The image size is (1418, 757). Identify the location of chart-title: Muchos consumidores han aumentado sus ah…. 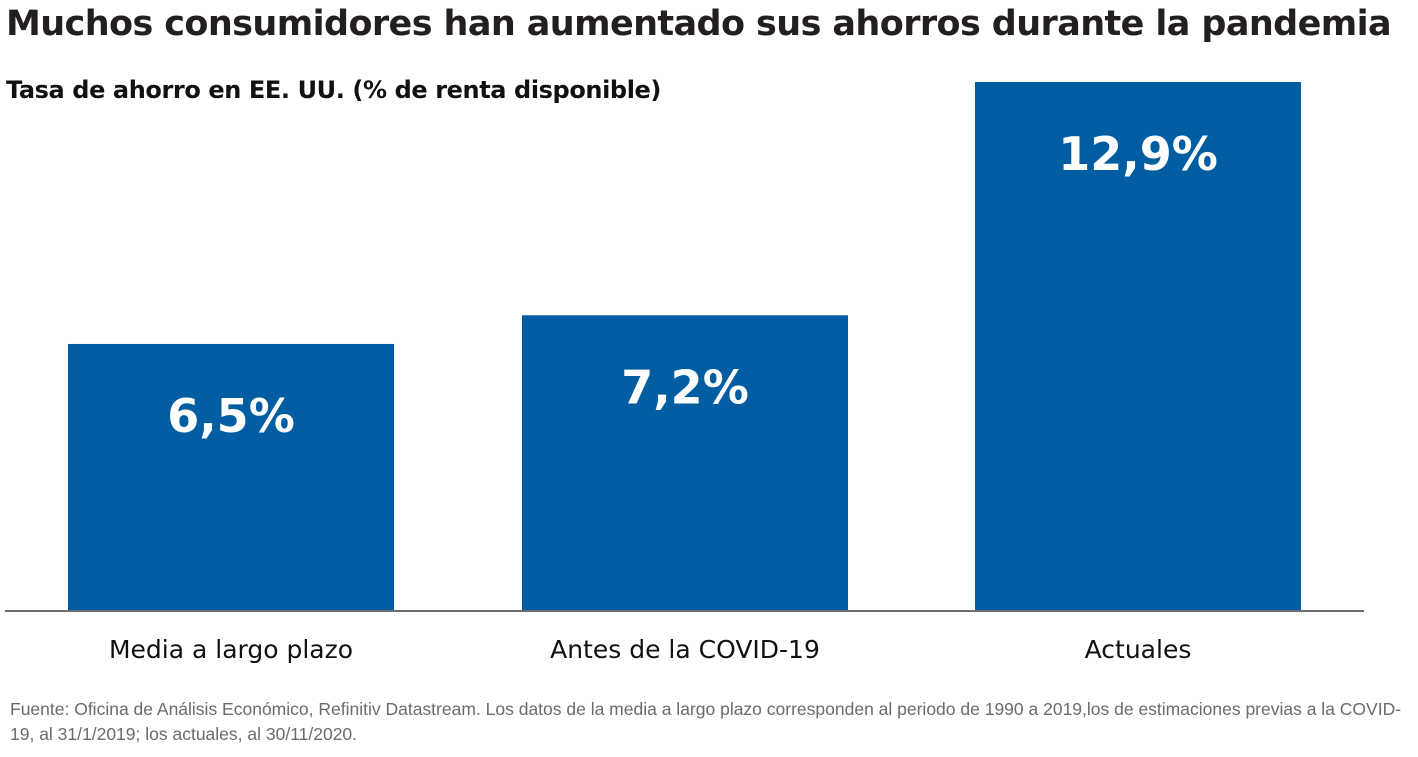
(699, 24).